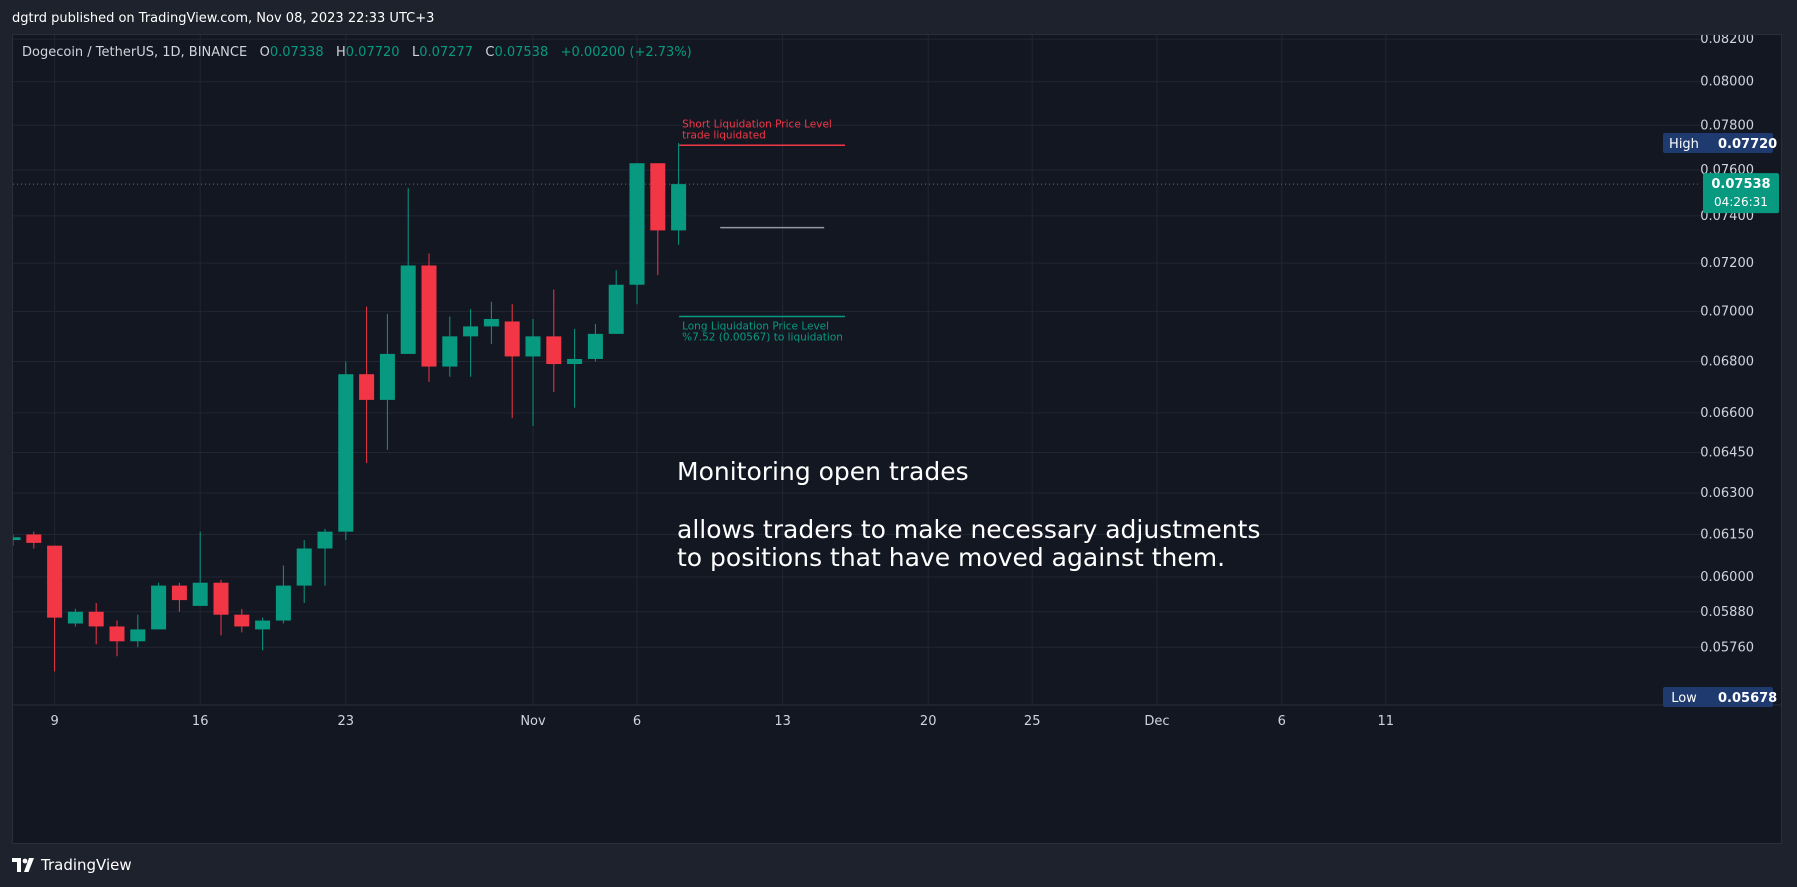 Image resolution: width=1797 pixels, height=887 pixels. I want to click on legend-close-label: C, so click(490, 52).